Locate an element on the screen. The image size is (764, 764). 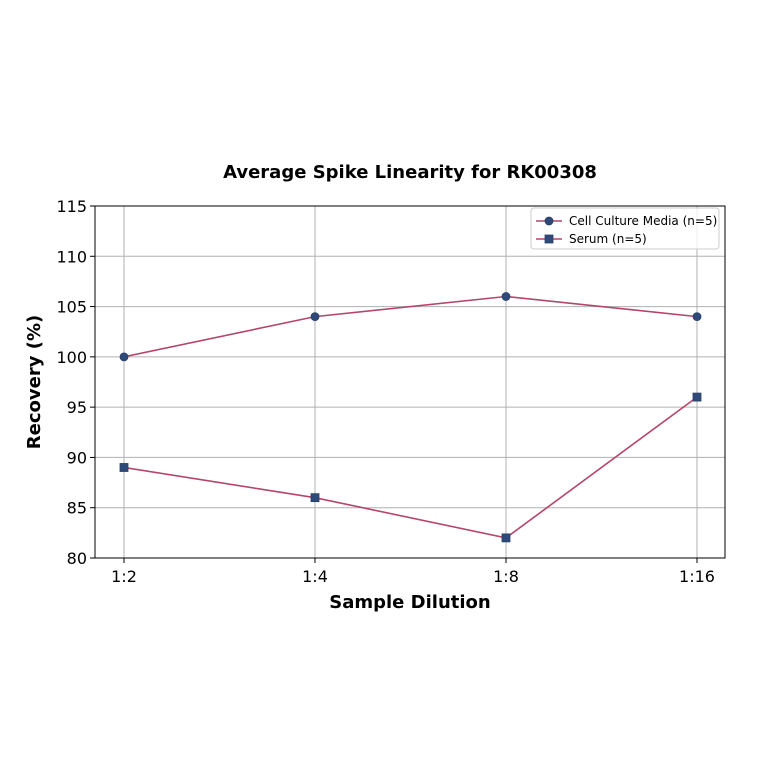
legend-label: Serum (n=5) is located at coordinates (608, 239).